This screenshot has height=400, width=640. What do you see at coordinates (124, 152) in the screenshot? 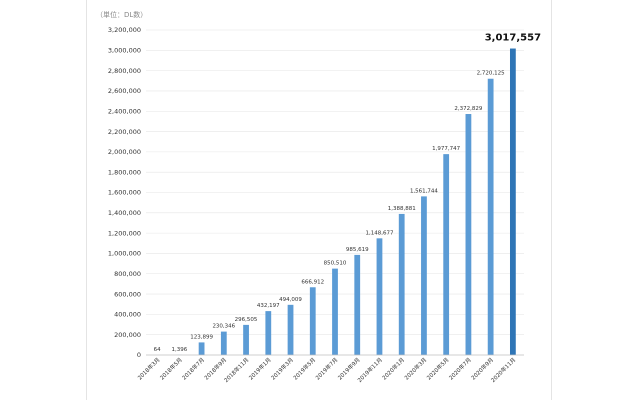
I see `y-tick-label: 2,000,000` at bounding box center [124, 152].